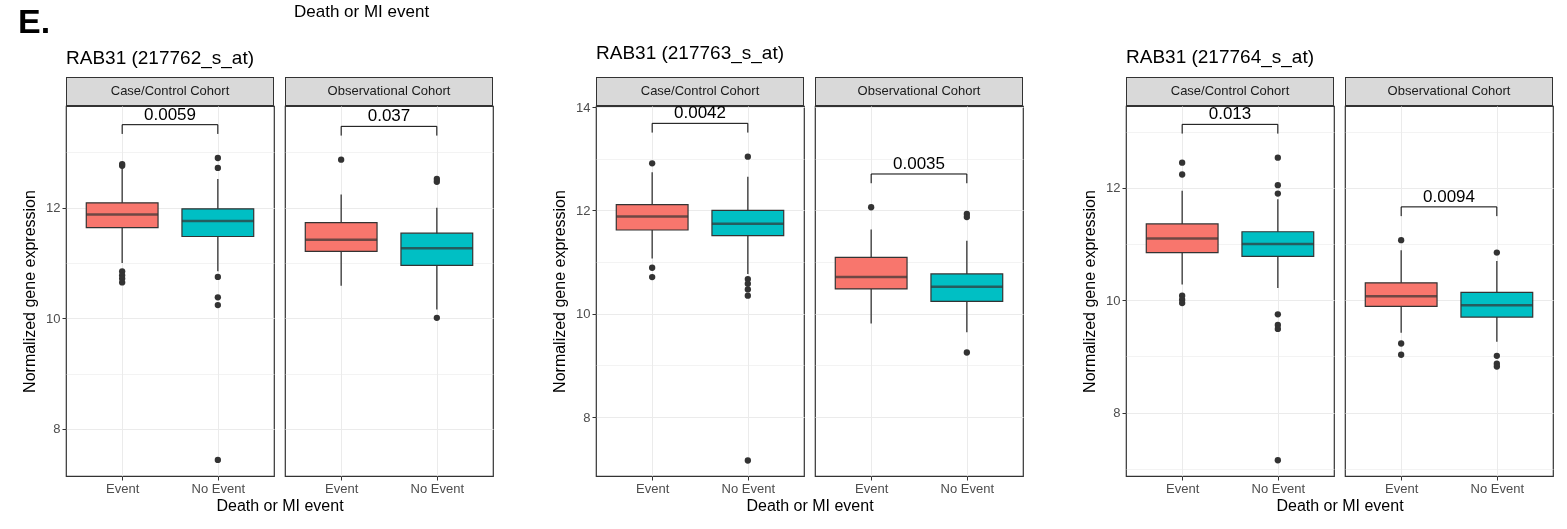 The height and width of the screenshot is (529, 1567). What do you see at coordinates (362, 12) in the screenshot?
I see `text: Death or MI event` at bounding box center [362, 12].